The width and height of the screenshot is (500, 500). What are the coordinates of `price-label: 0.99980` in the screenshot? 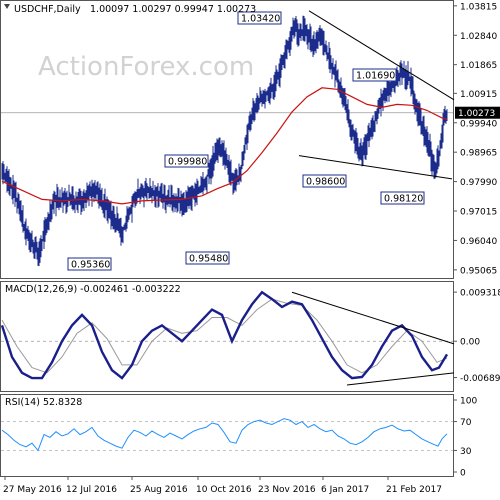 It's located at (187, 162).